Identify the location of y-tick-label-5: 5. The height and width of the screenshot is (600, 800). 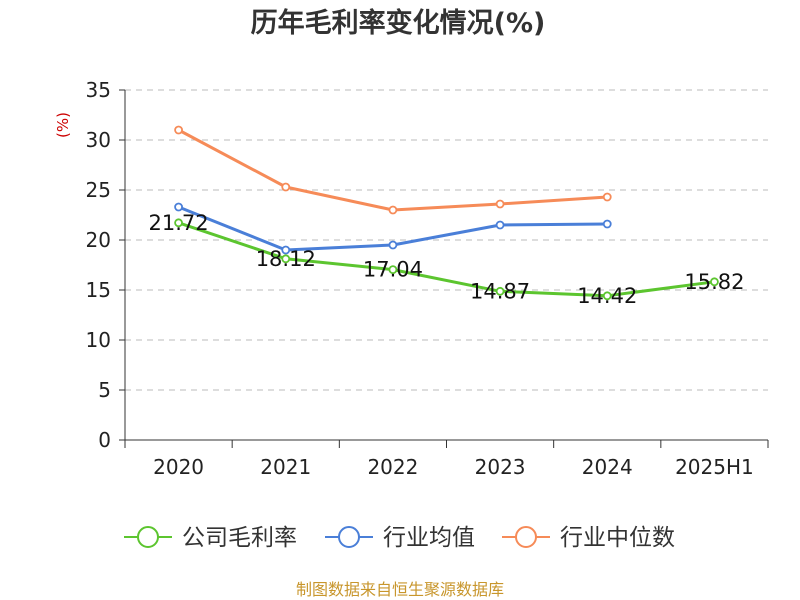
(104, 390).